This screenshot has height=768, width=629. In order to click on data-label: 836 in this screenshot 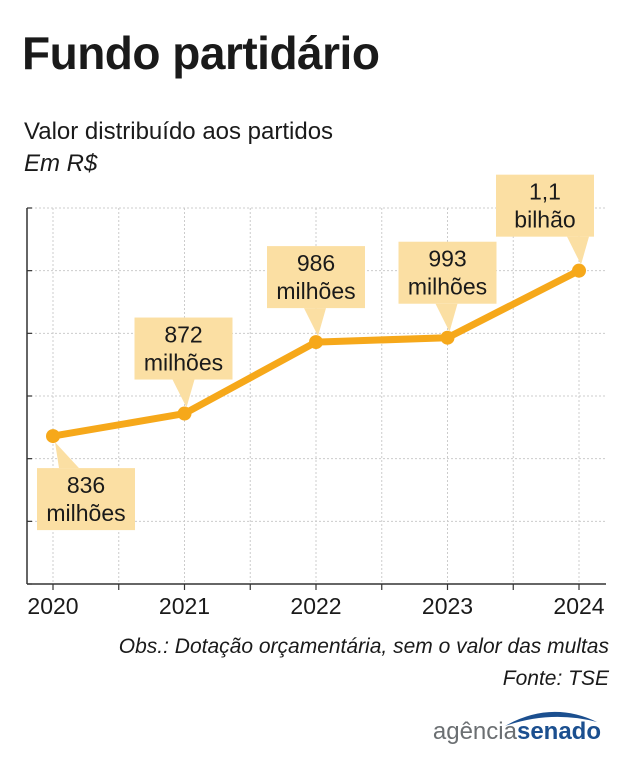, I will do `click(86, 485)`.